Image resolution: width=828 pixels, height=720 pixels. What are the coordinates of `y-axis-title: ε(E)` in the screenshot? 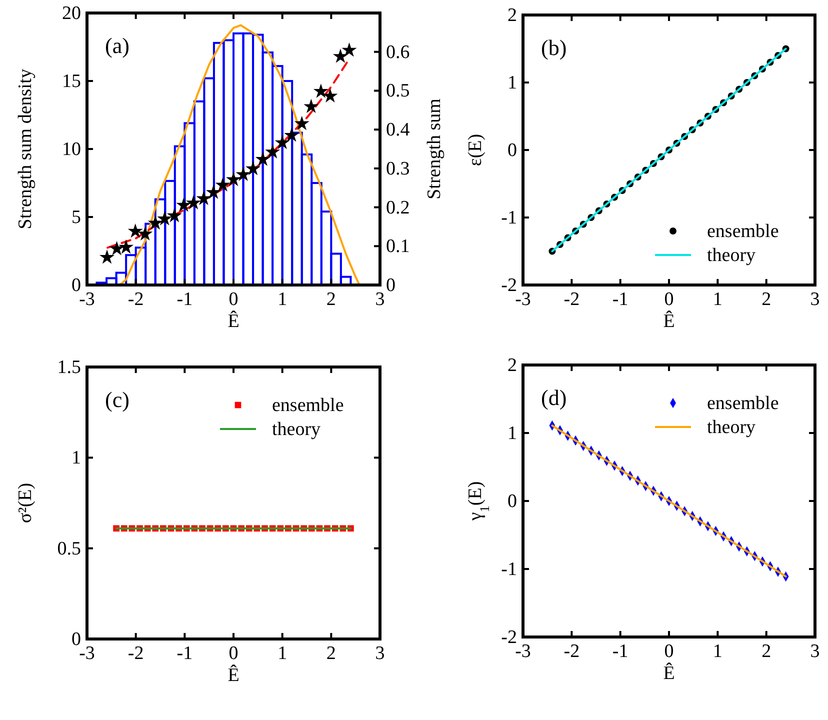 It's located at (475, 150).